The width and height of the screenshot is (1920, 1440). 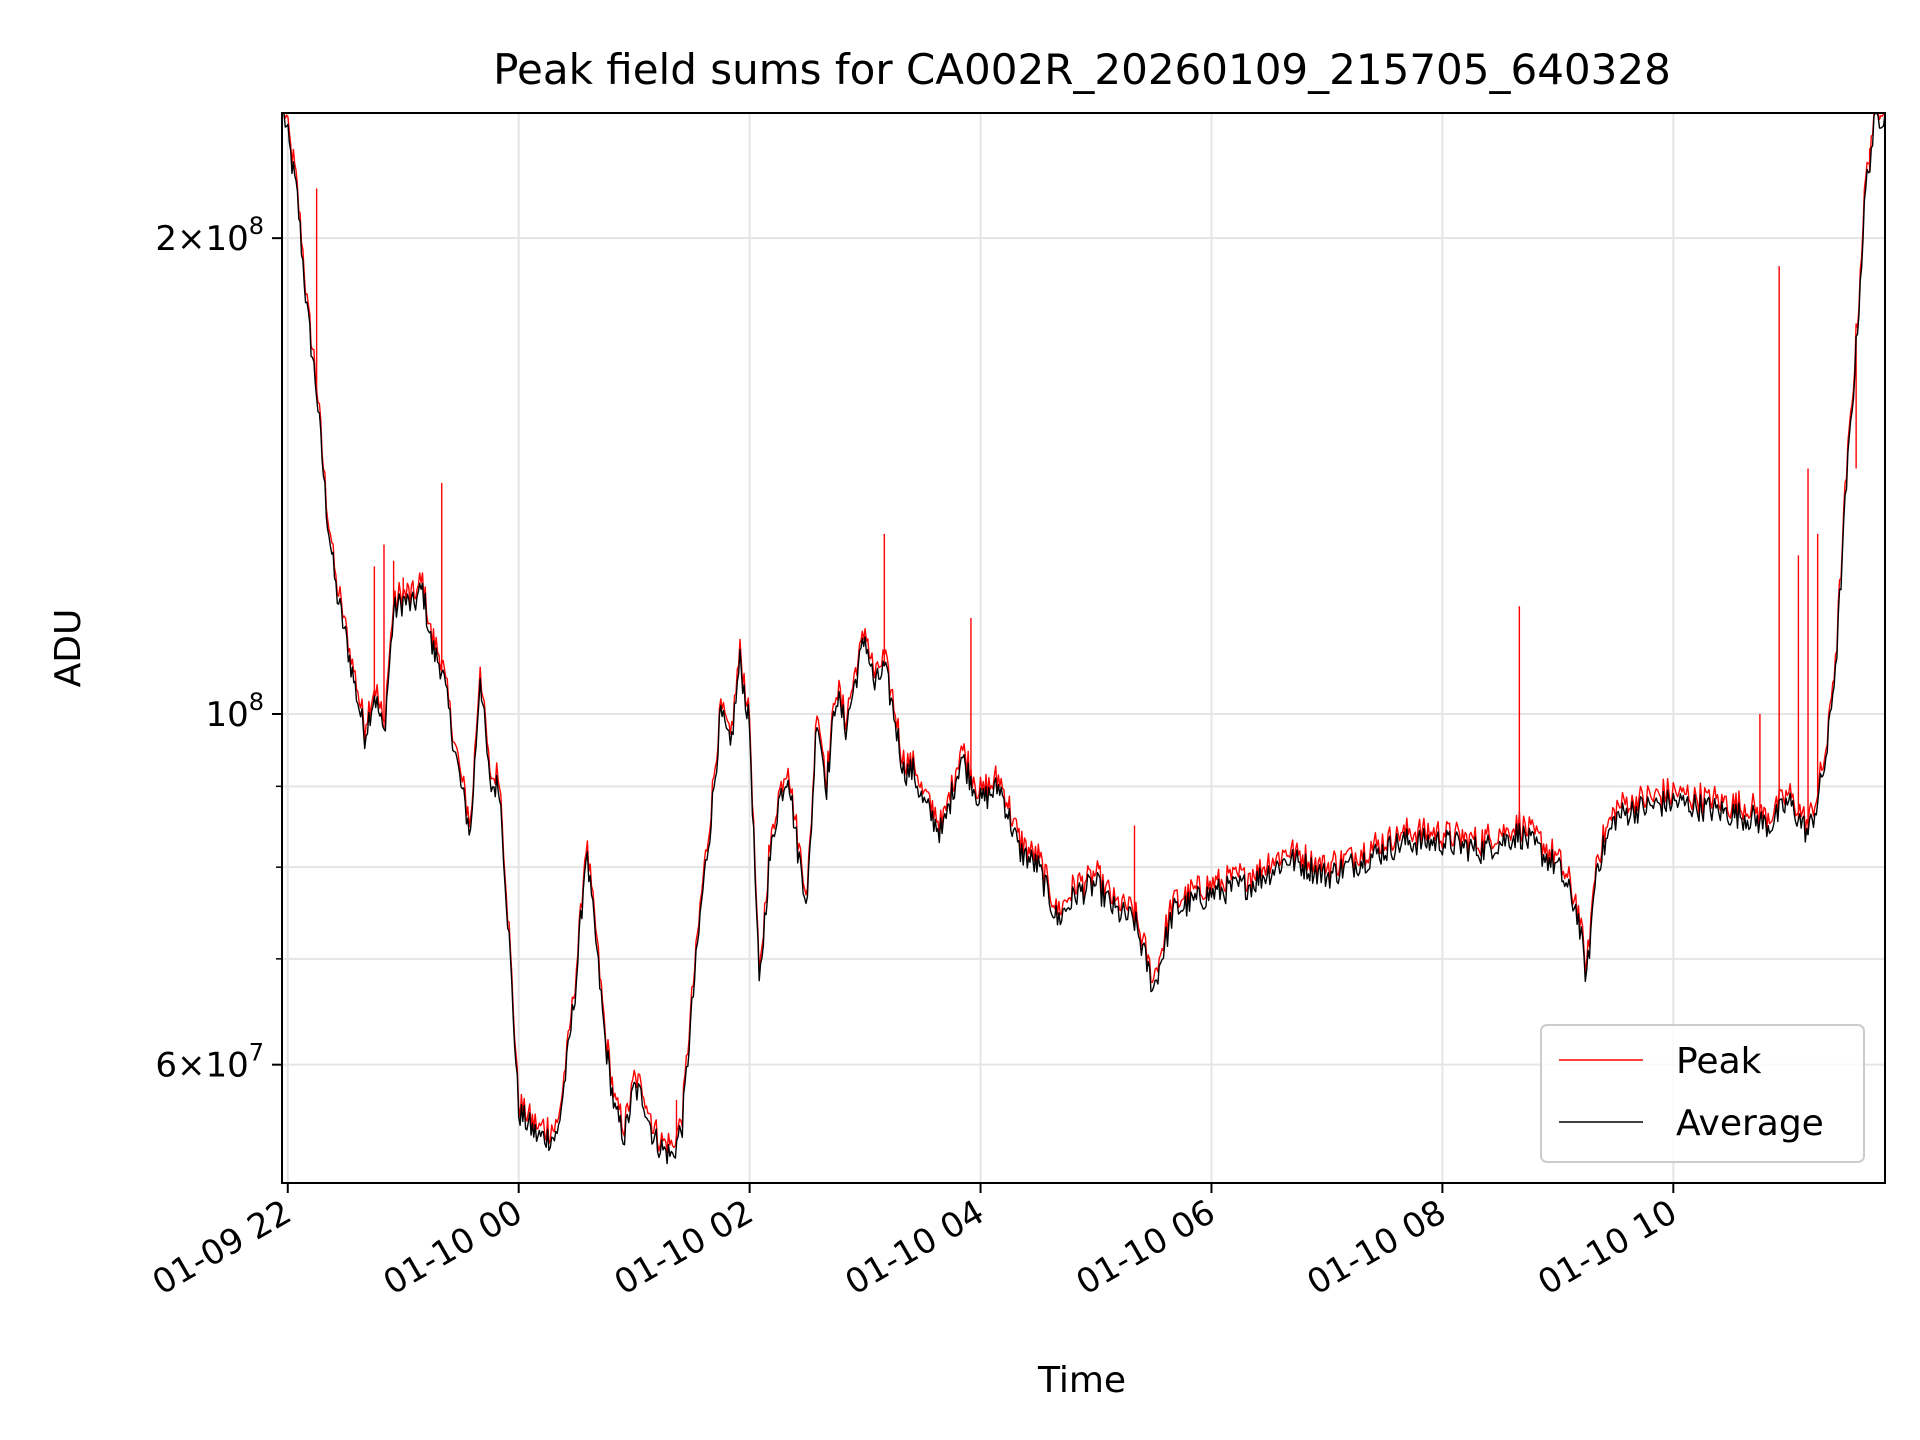 What do you see at coordinates (218, 649) in the screenshot?
I see `y-axis: 6×107 108 2×108` at bounding box center [218, 649].